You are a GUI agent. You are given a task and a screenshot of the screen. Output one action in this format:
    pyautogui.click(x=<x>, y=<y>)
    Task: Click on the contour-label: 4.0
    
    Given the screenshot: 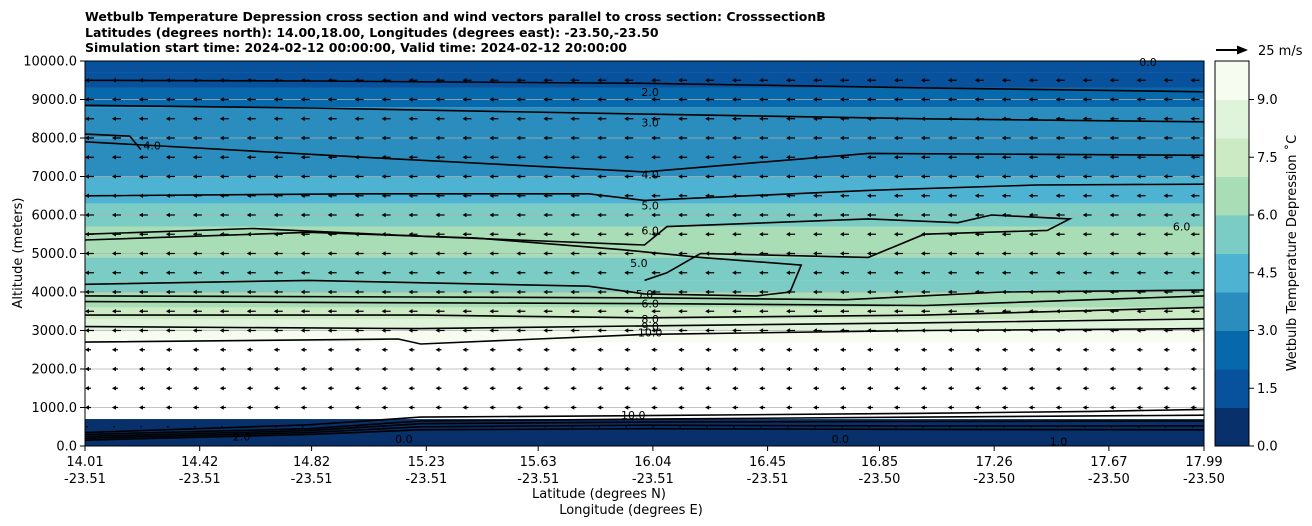 What is the action you would take?
    pyautogui.click(x=152, y=146)
    